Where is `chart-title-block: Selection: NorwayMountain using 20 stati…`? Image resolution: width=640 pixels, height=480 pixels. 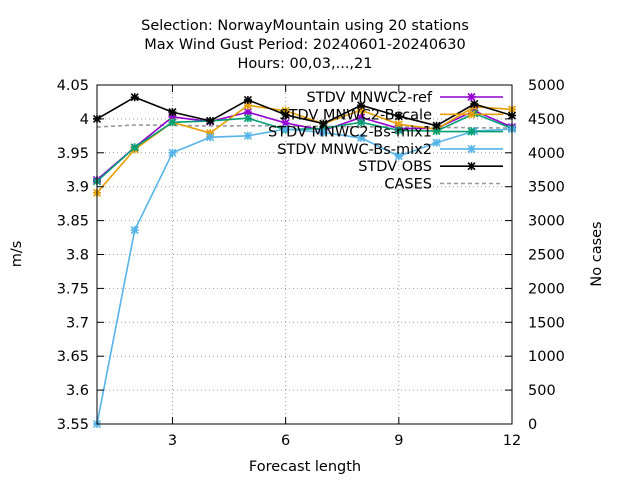 chart-title-block: Selection: NorwayMountain using 20 stati… is located at coordinates (305, 45).